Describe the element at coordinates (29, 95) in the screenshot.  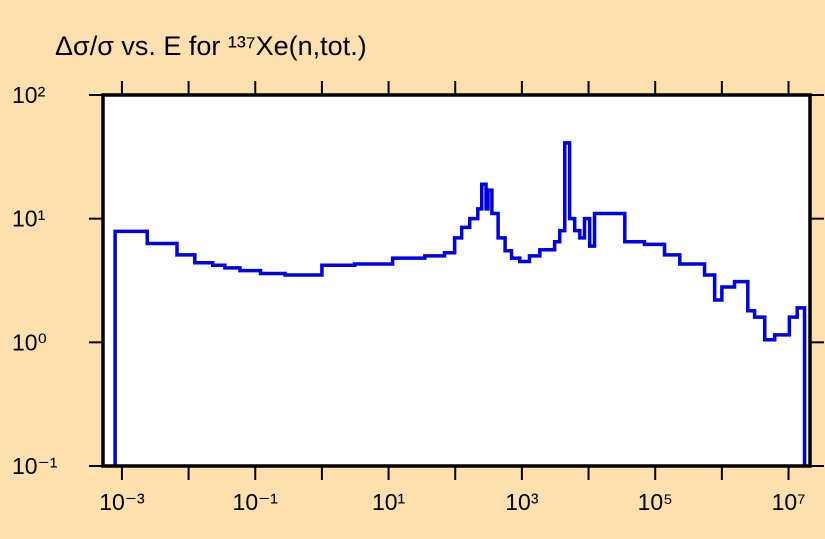
I see `y-tick-label: 10²` at that location.